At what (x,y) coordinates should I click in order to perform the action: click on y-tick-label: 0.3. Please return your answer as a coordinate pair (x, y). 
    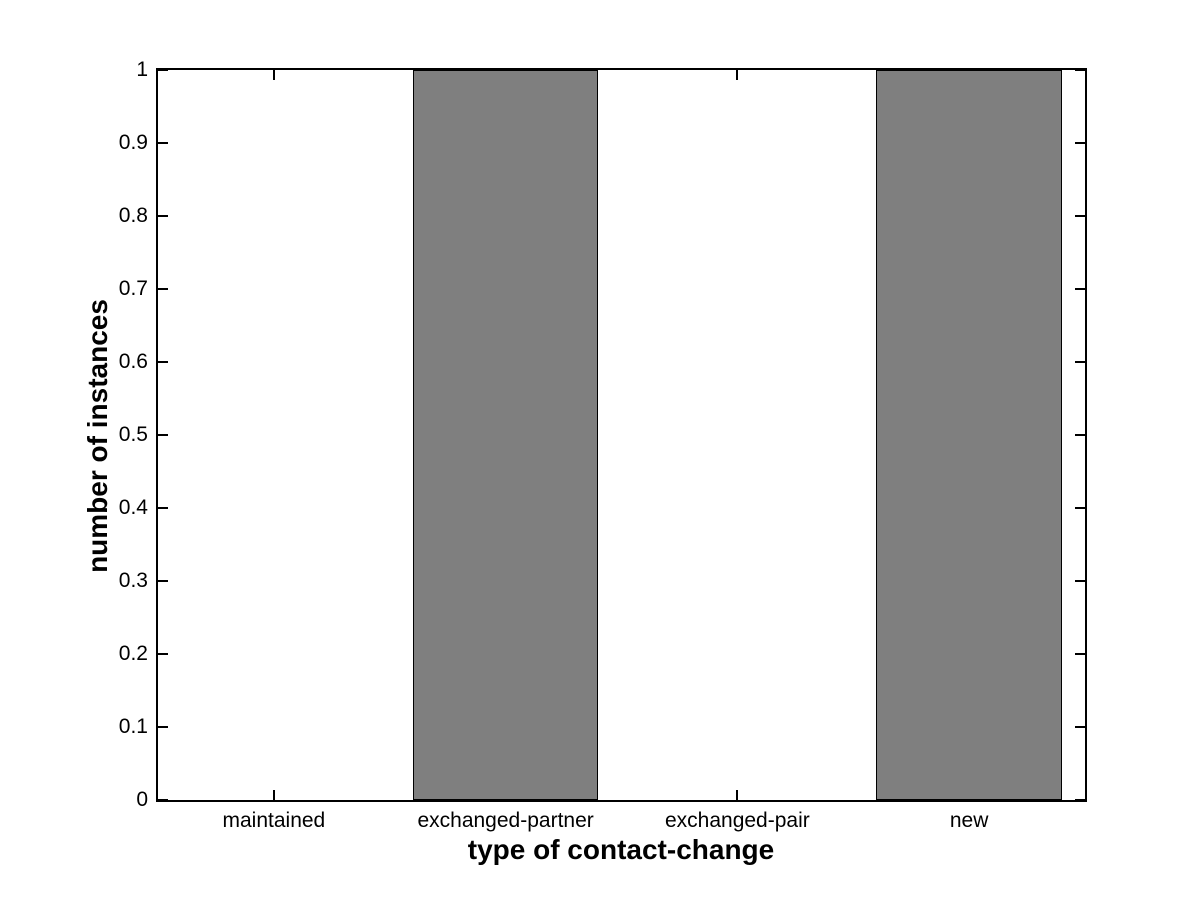
    Looking at the image, I should click on (133, 580).